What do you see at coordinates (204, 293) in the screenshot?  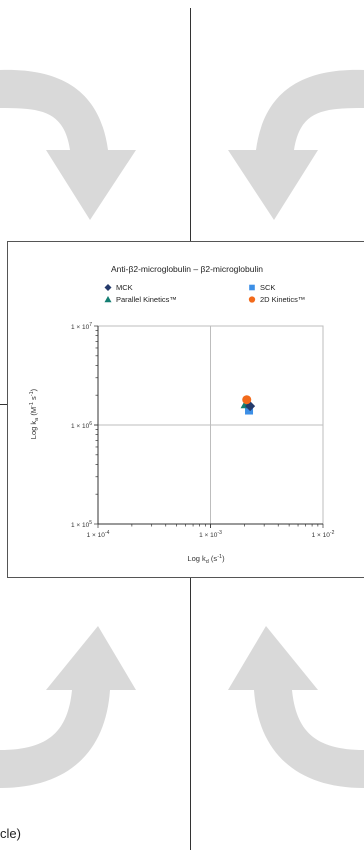 I see `chart-legend: MCK SCK Parallel Kinetics™ 2D Kinetics™` at bounding box center [204, 293].